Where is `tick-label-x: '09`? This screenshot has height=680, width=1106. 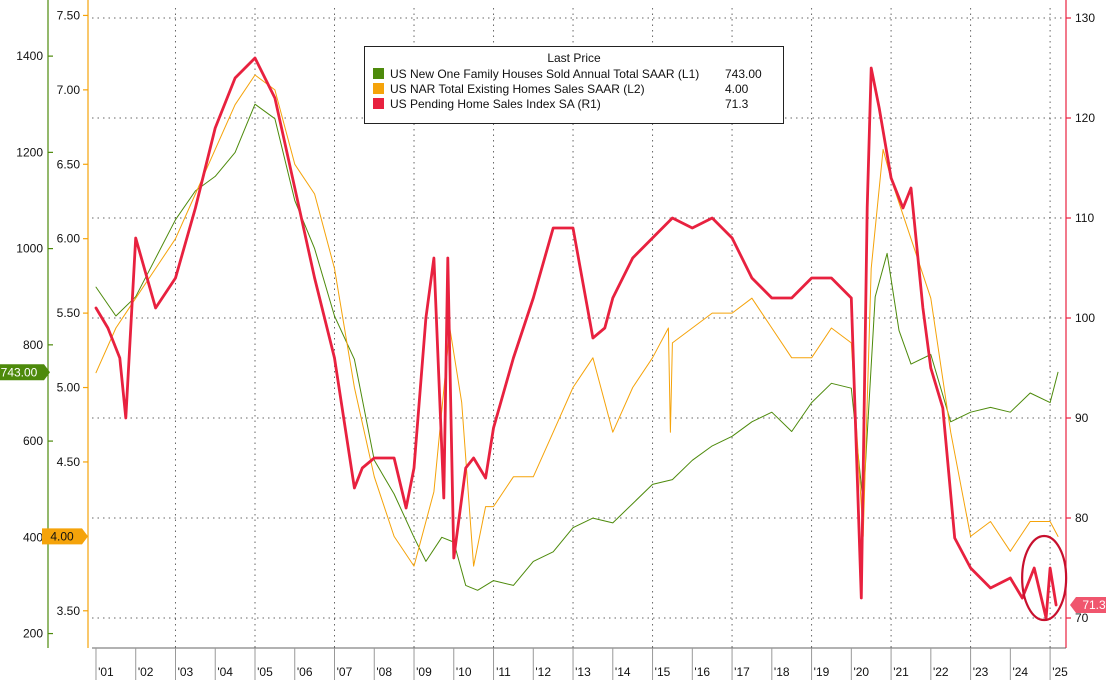
tick-label-x: '09 is located at coordinates (424, 672).